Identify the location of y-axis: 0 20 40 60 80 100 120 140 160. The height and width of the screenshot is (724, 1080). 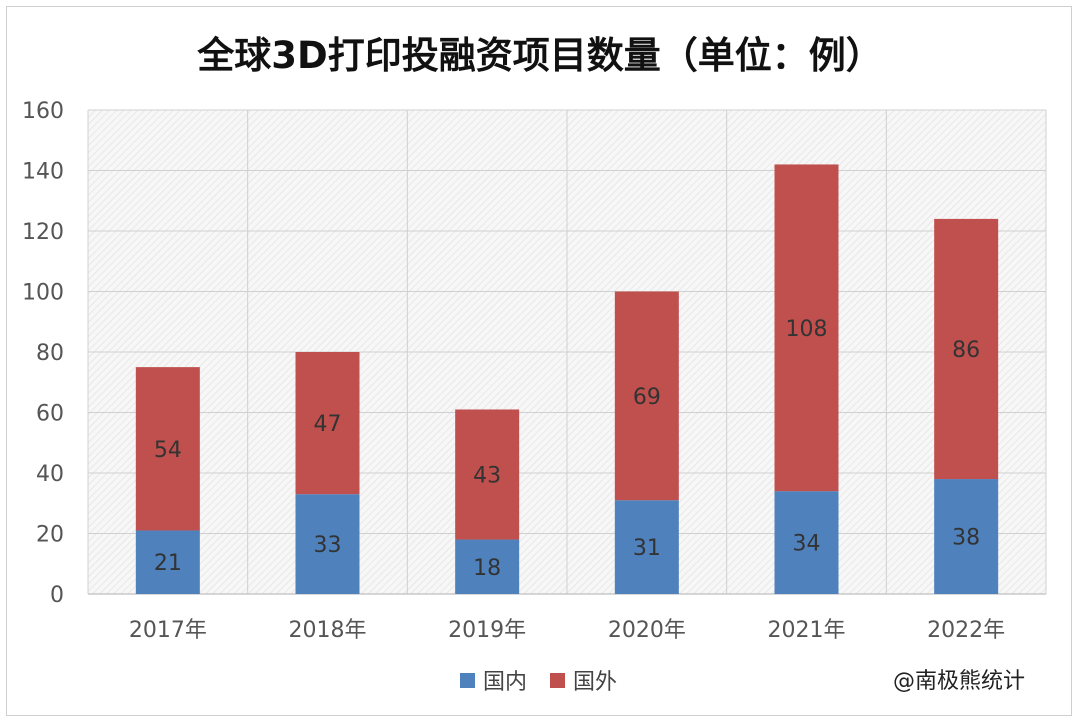
(43, 353).